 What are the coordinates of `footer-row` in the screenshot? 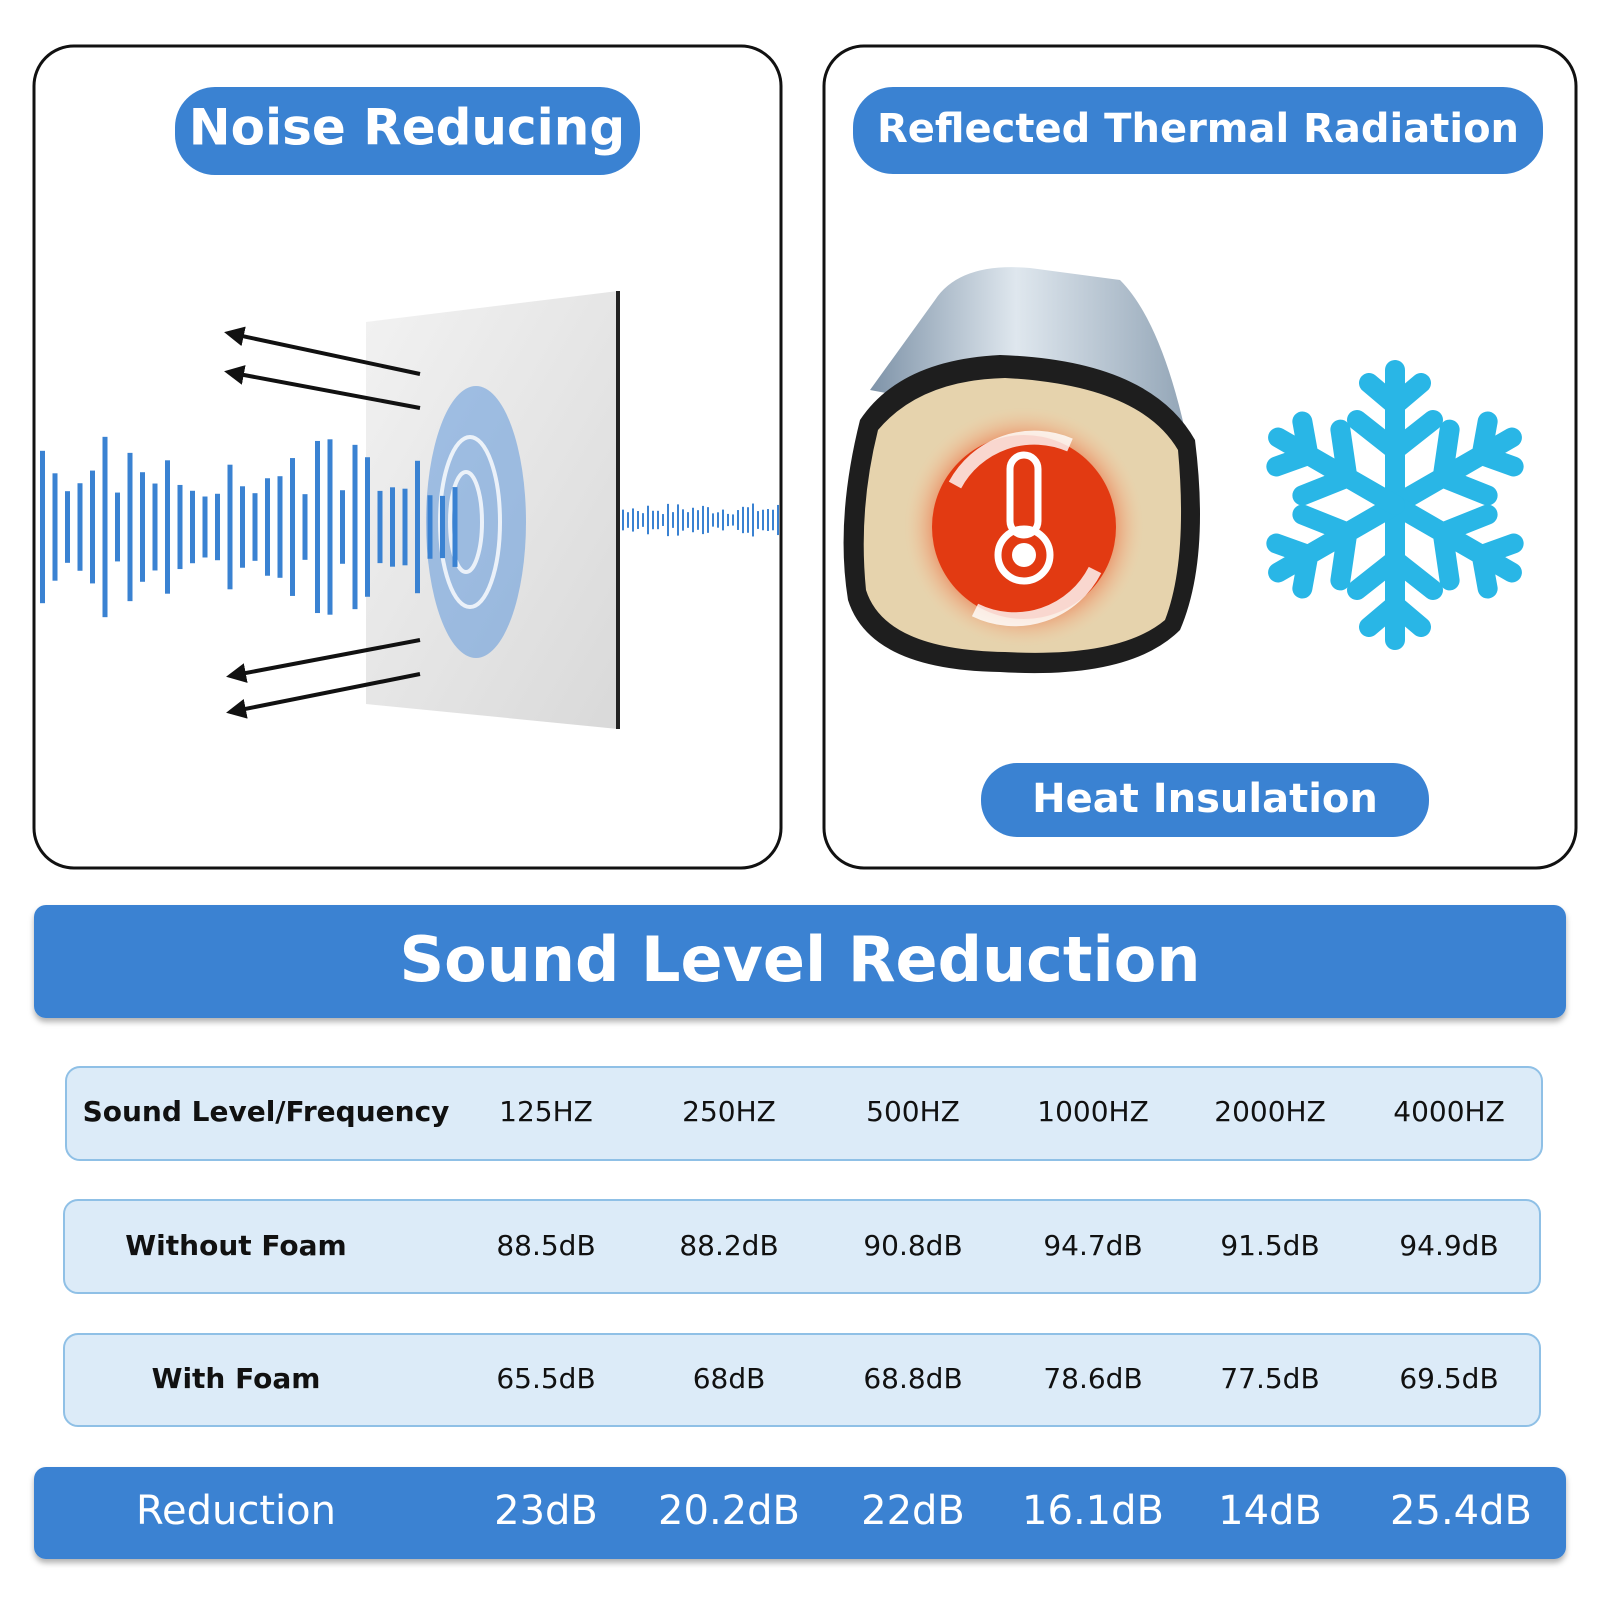 It's located at (800, 1513).